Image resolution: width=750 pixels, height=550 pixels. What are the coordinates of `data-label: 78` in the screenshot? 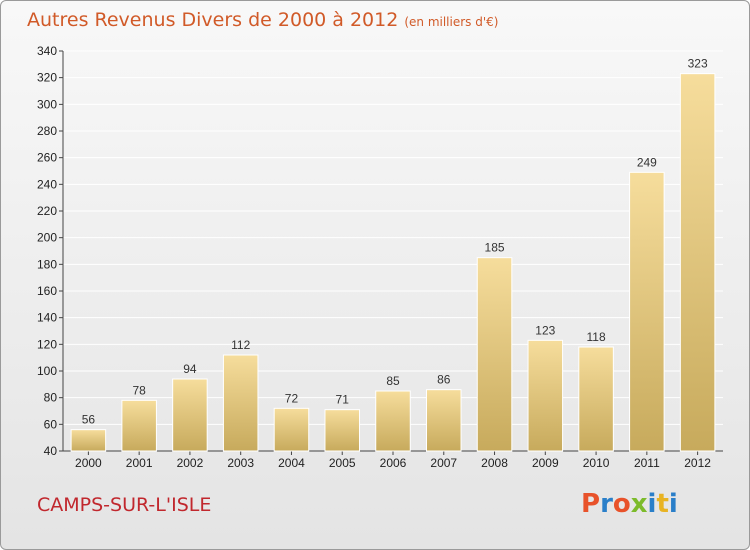 It's located at (139, 390).